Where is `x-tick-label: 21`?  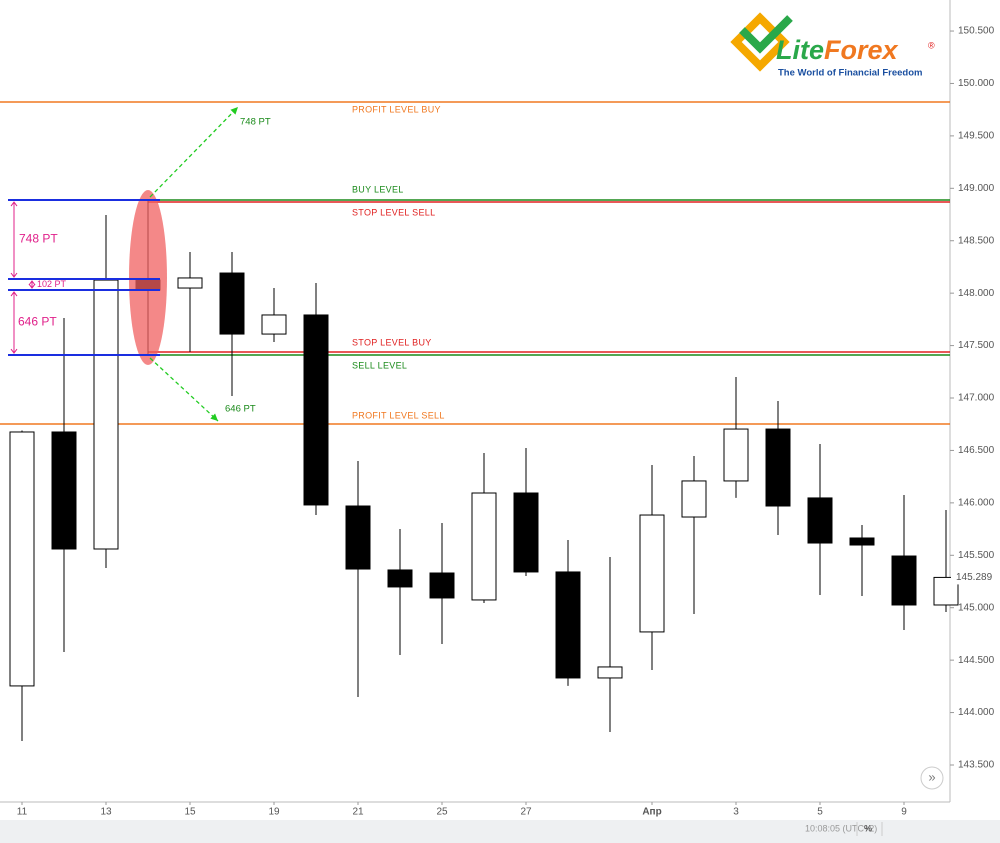 x-tick-label: 21 is located at coordinates (358, 812).